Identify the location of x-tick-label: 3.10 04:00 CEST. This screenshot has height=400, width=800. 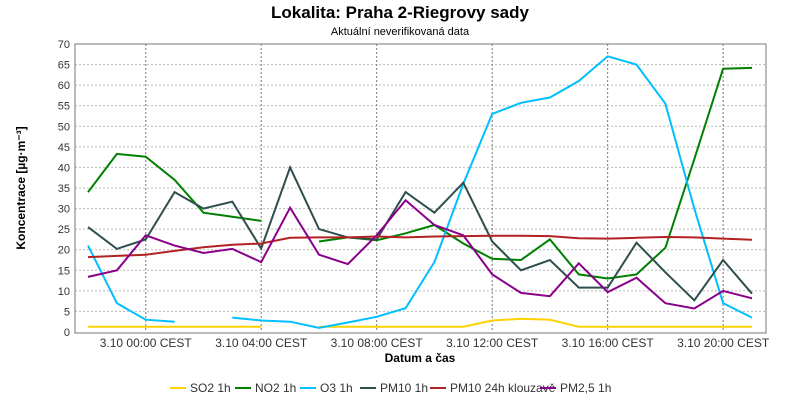
(261, 343).